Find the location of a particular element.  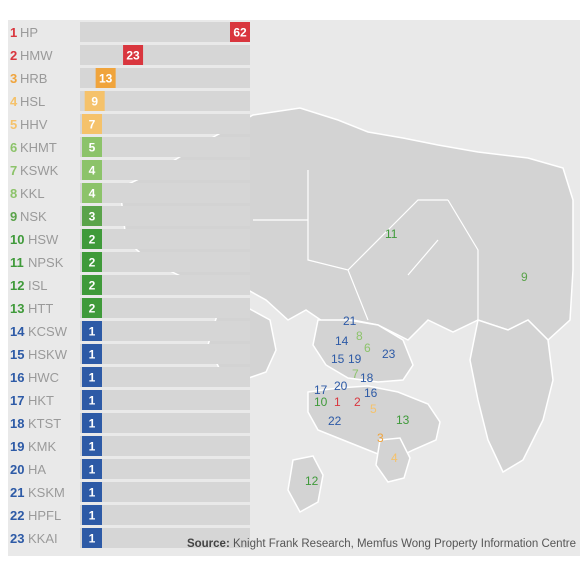

rank-label: 2 is located at coordinates (13, 55).